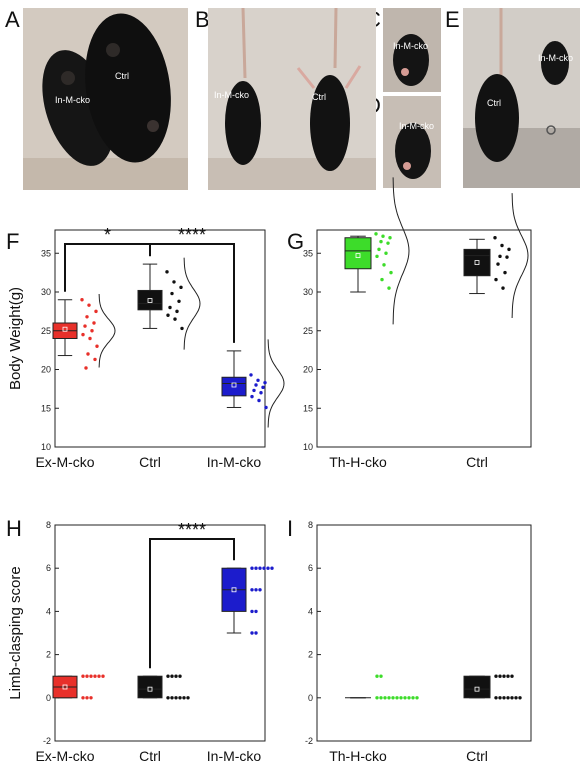 The height and width of the screenshot is (763, 583). I want to click on significance-label-f-0: *, so click(107, 235).